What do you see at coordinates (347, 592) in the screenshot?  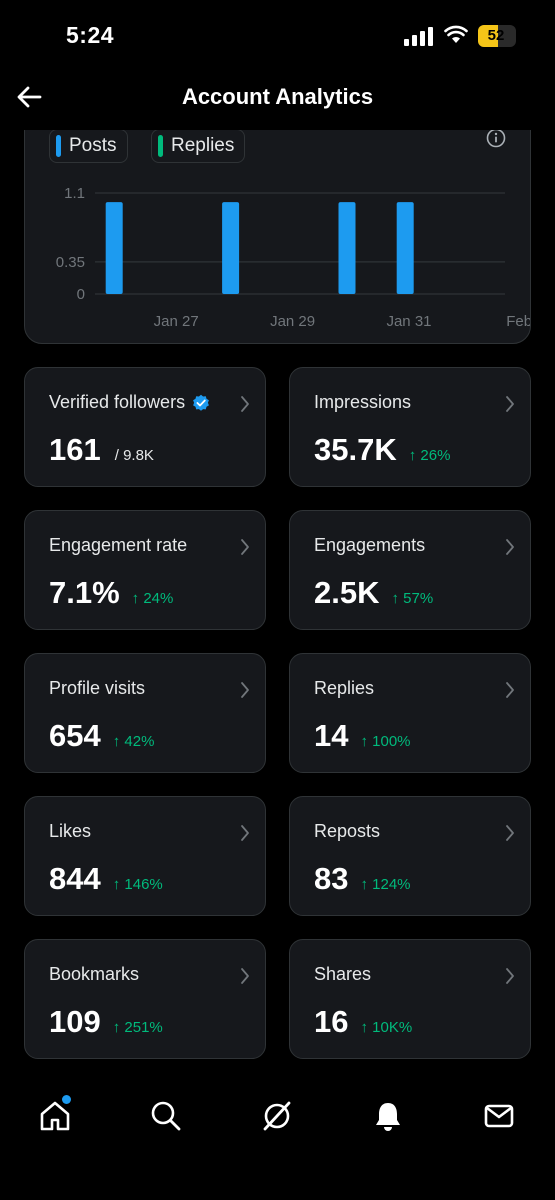 I see `stat-value: 2.5K` at bounding box center [347, 592].